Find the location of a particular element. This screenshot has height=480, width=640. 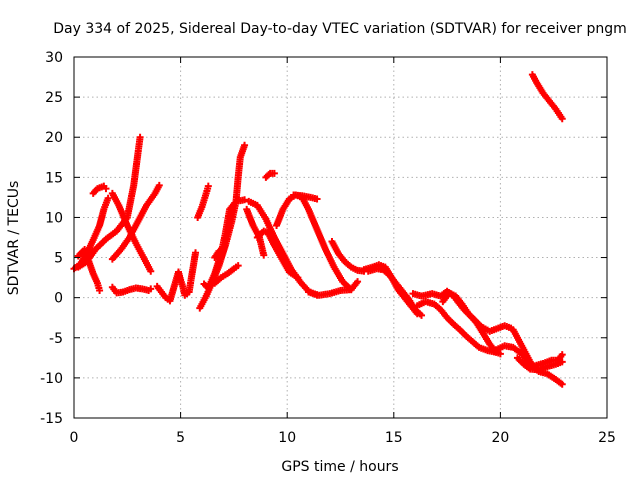

y-axis-label: SDTVAR / TECUs is located at coordinates (14, 238).